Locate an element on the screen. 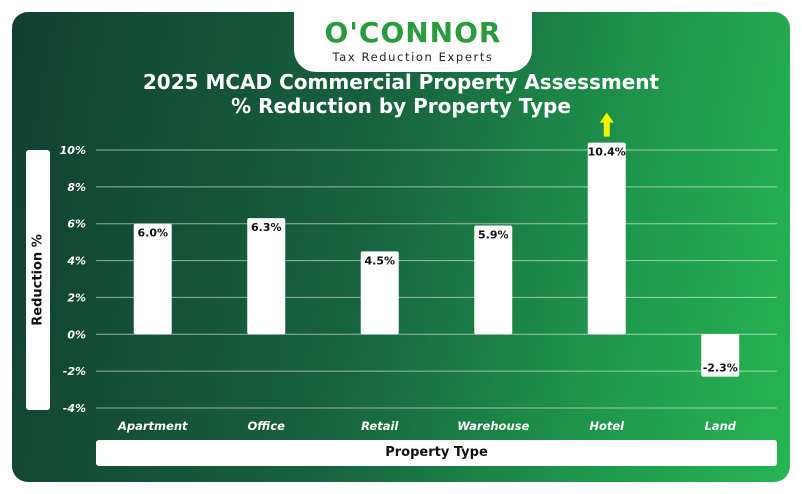  bar-apartment is located at coordinates (152, 279).